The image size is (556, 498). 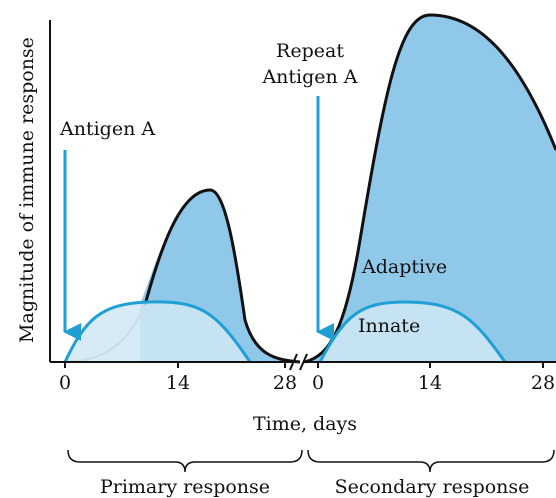 What do you see at coordinates (389, 326) in the screenshot?
I see `curve-label: Innate` at bounding box center [389, 326].